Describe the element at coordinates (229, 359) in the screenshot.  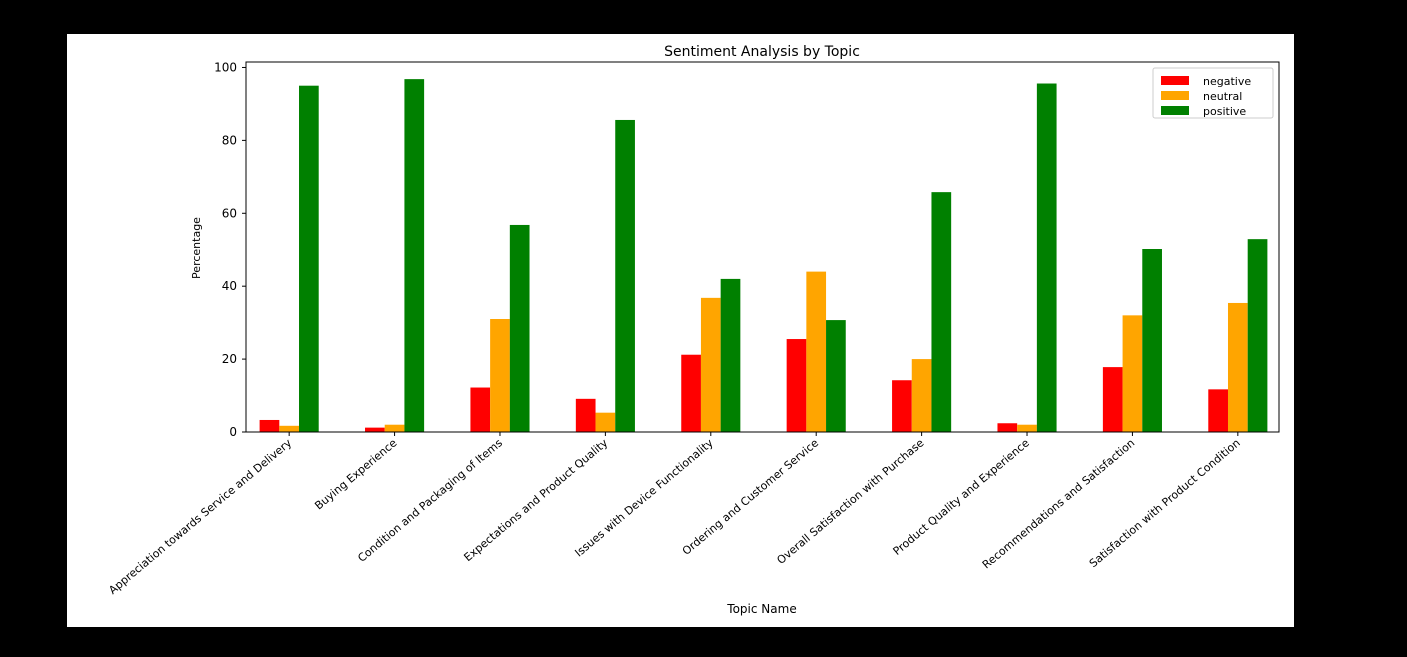
I see `y-tick-label: 20` at that location.